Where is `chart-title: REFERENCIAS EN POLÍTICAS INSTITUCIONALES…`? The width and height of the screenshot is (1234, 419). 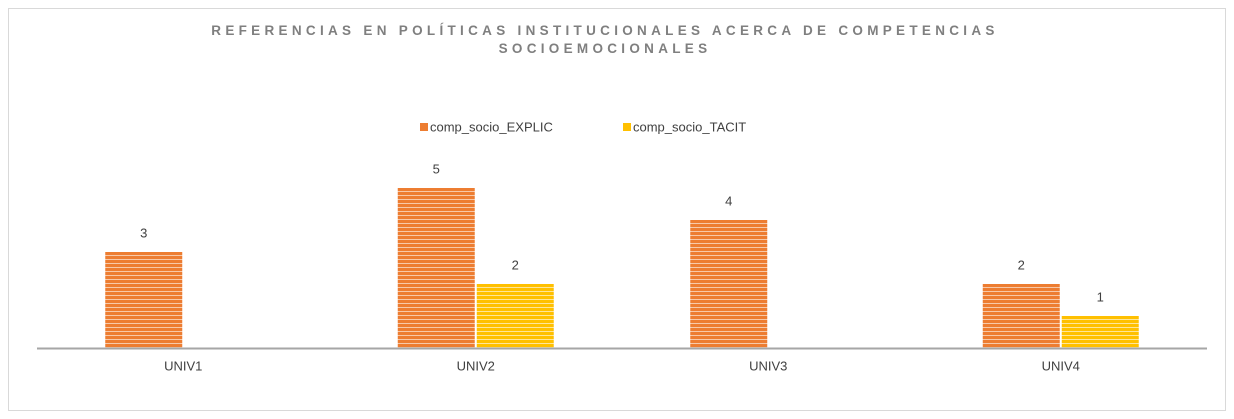 chart-title: REFERENCIAS EN POLÍTICAS INSTITUCIONALES… is located at coordinates (605, 39).